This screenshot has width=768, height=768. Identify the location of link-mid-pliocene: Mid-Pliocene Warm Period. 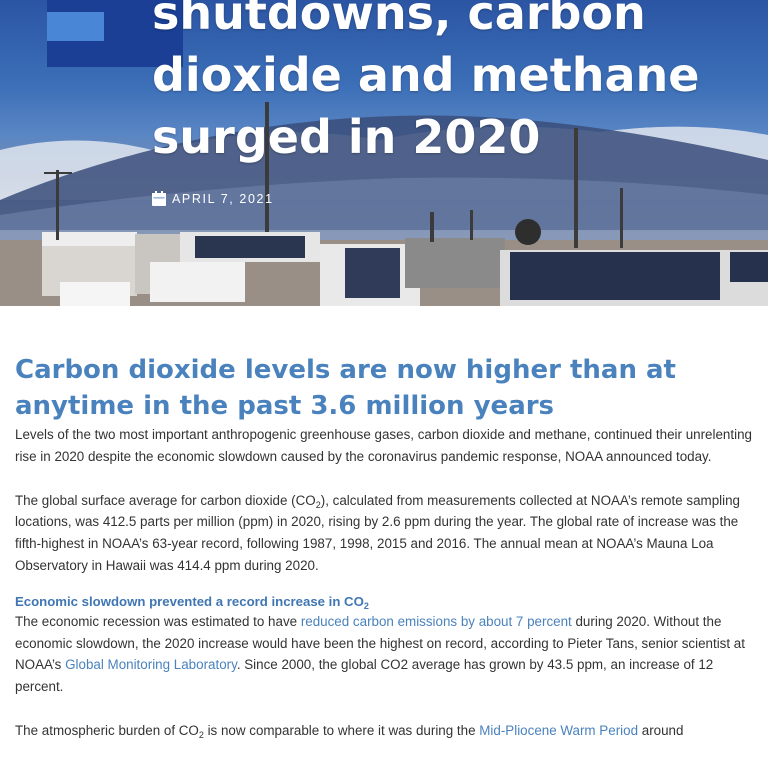
(559, 730).